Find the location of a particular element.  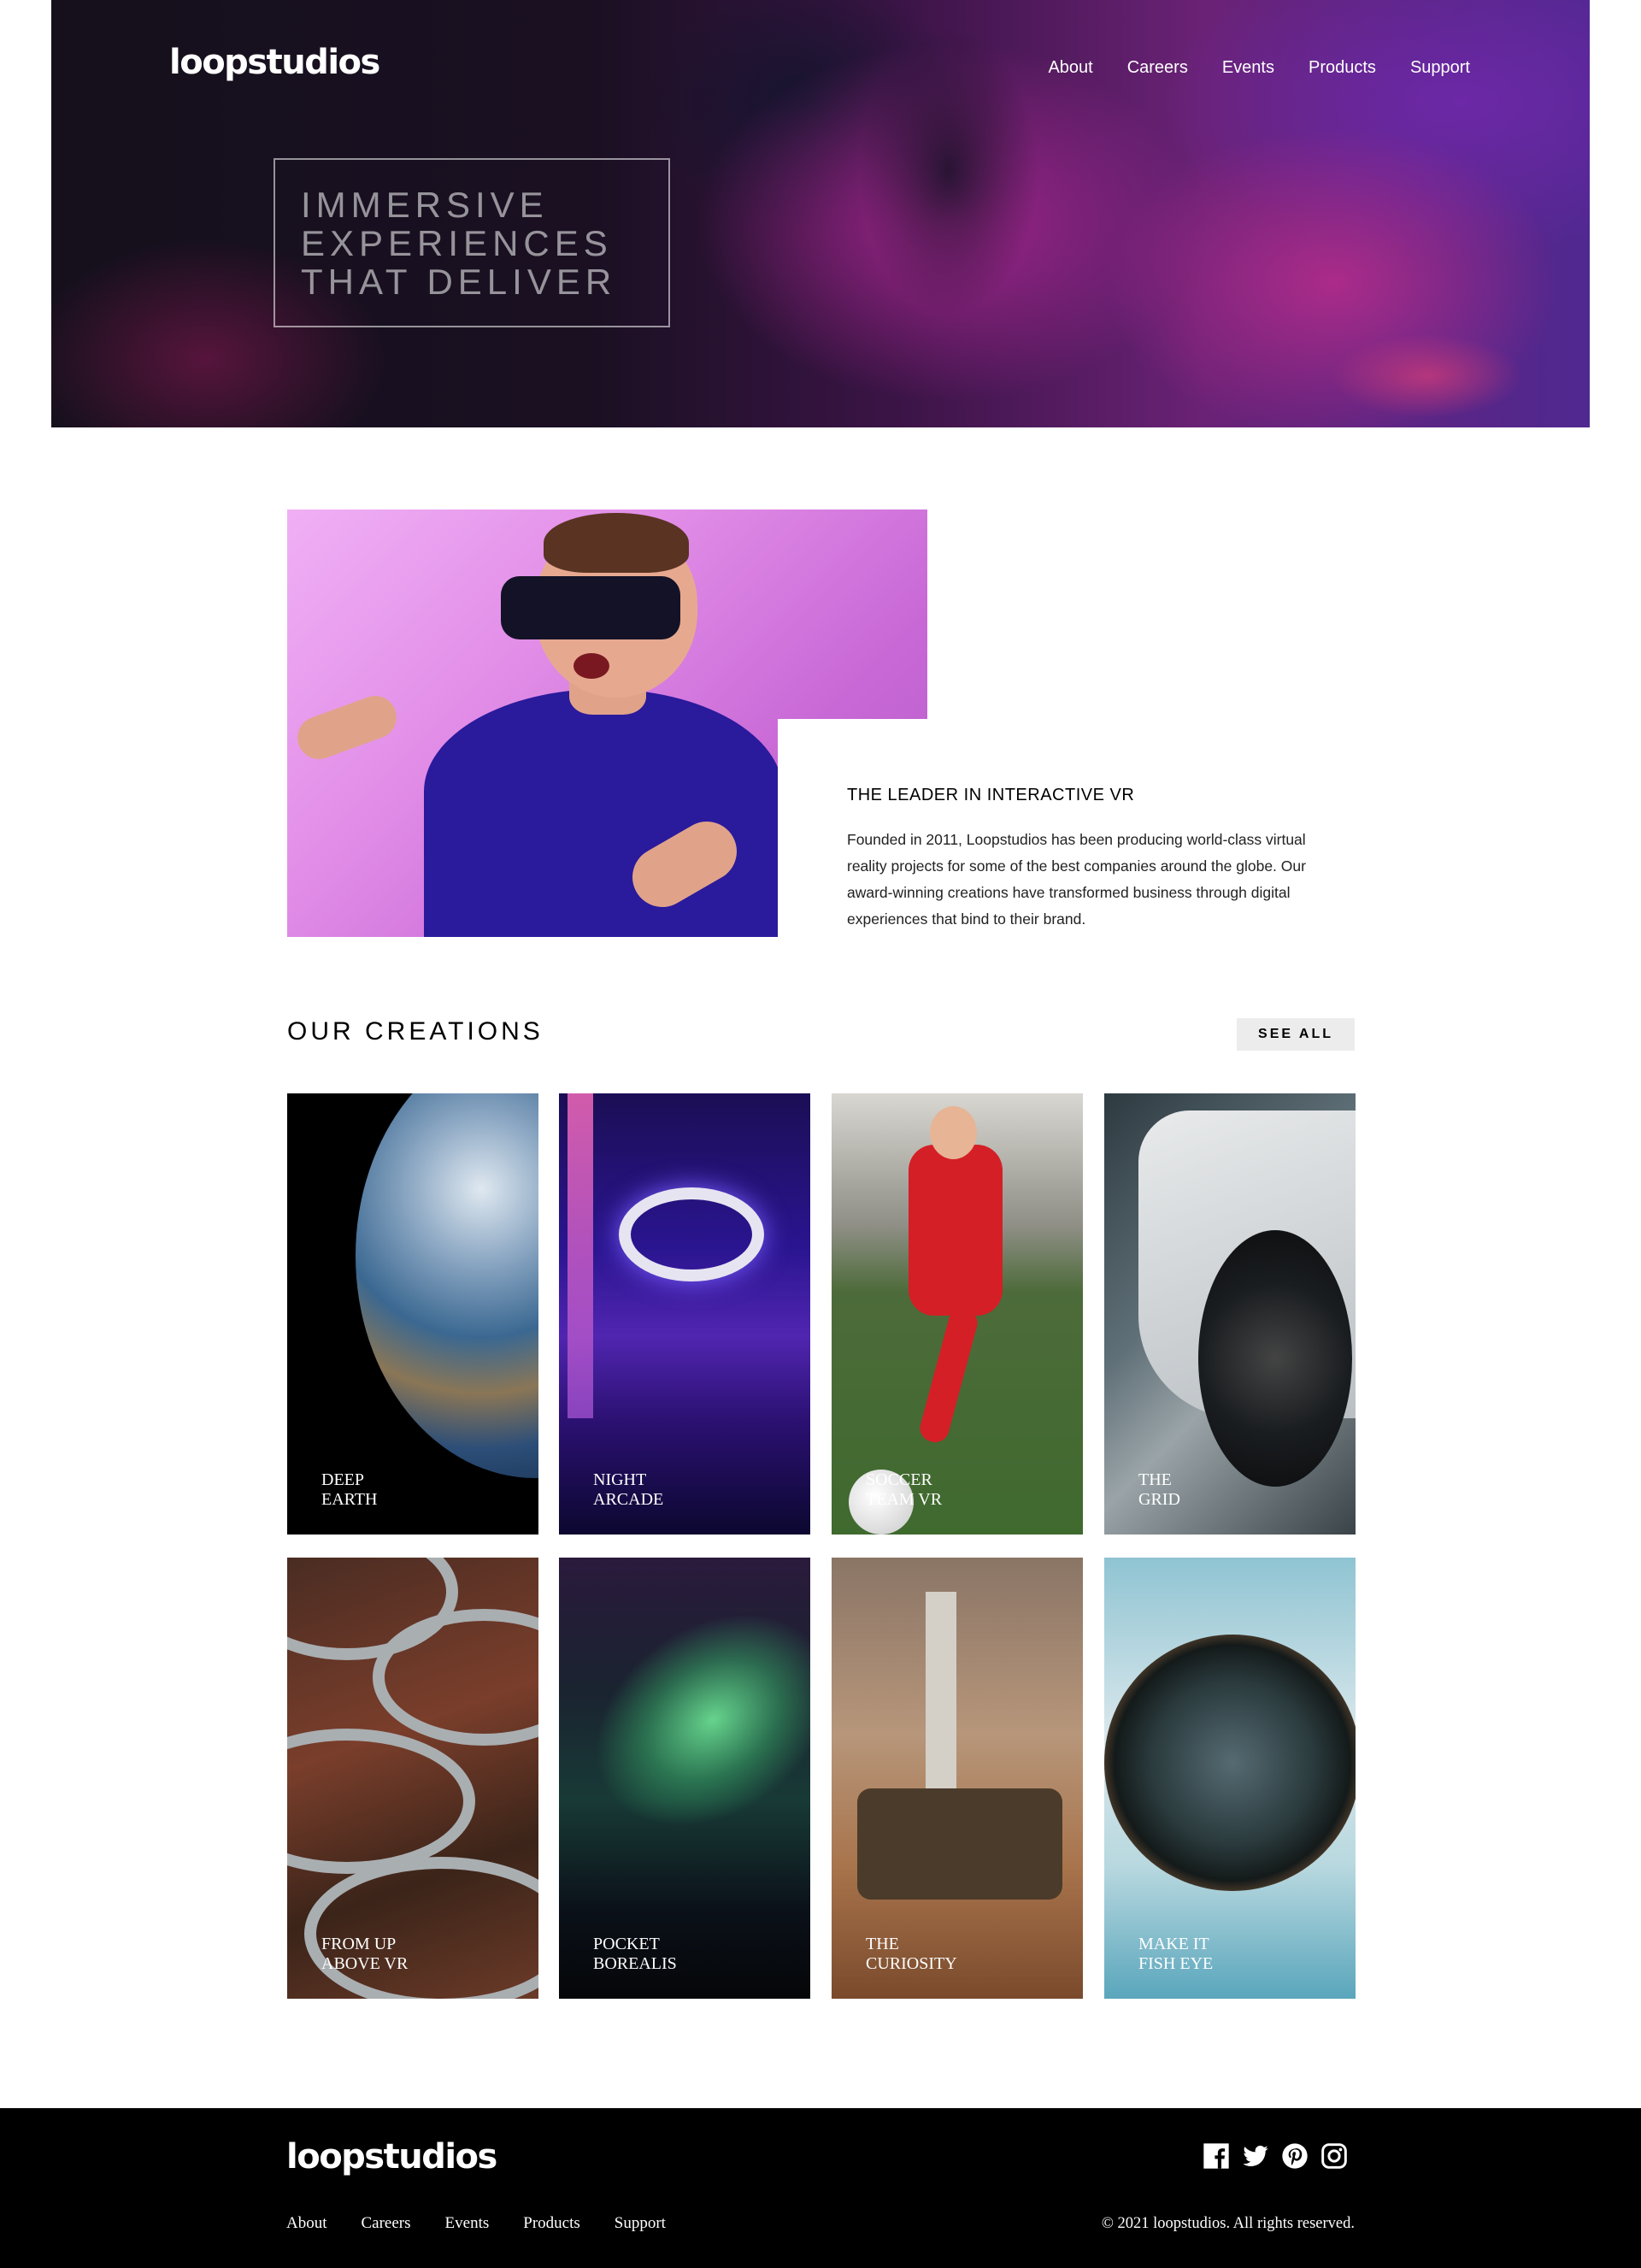

footer-nav: About Careers Events Products Support is located at coordinates (476, 2223).